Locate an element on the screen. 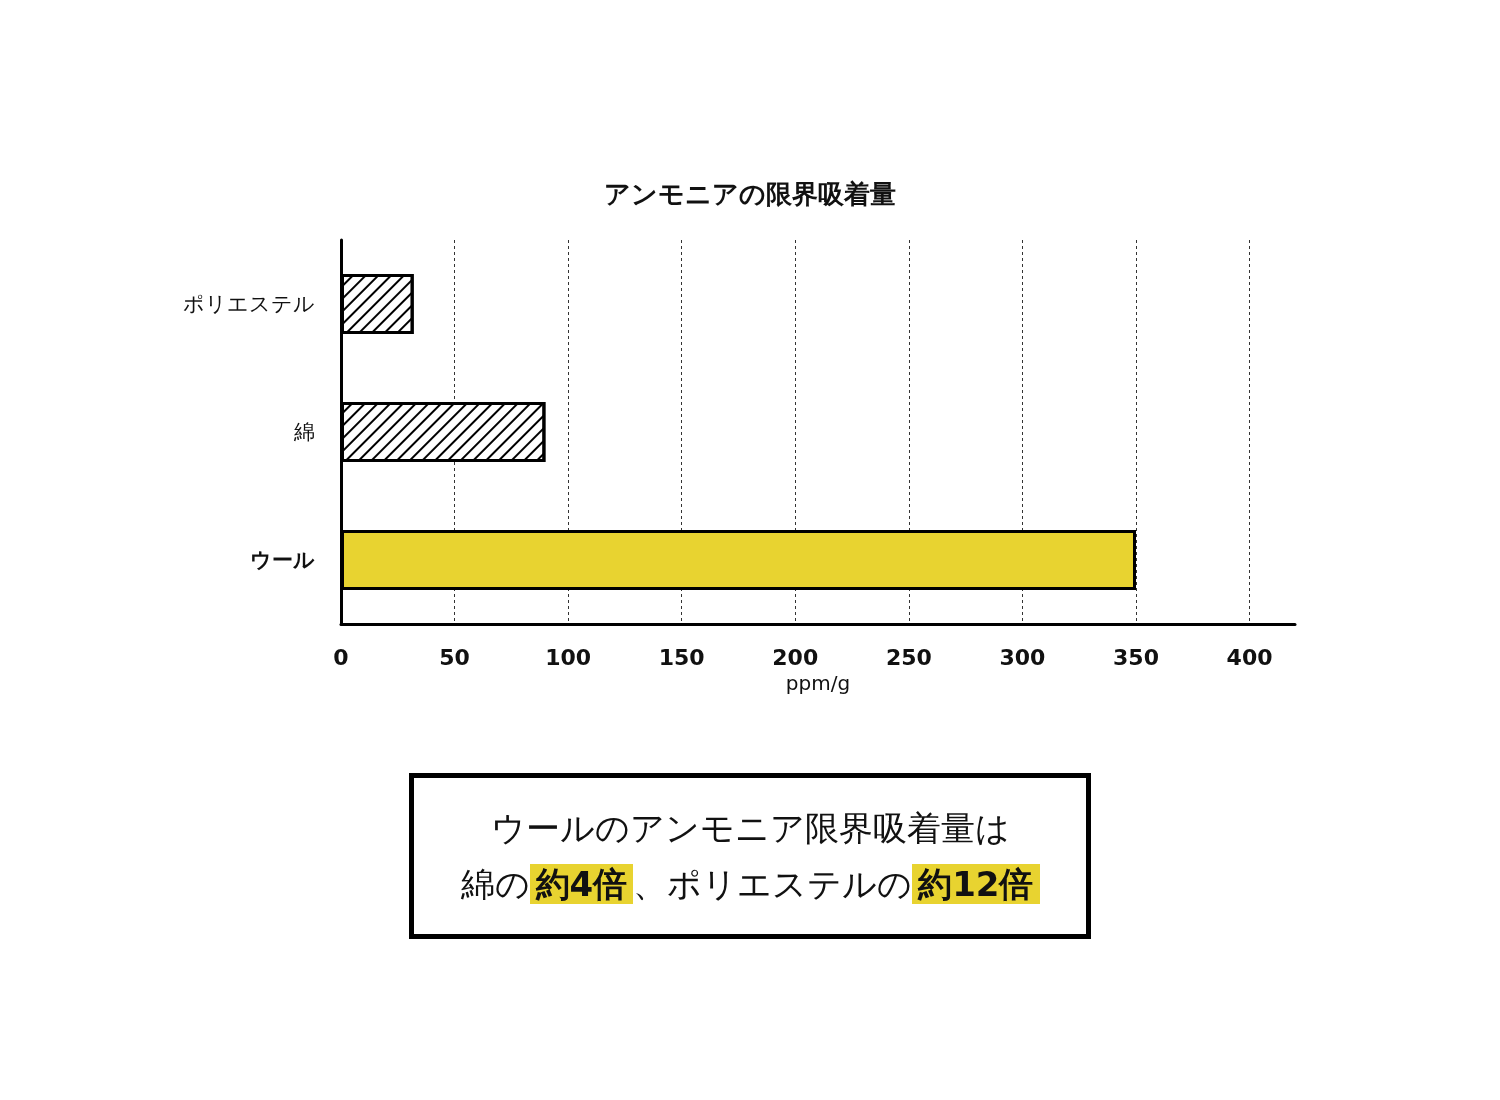  x-tick-label: 200 is located at coordinates (795, 657).